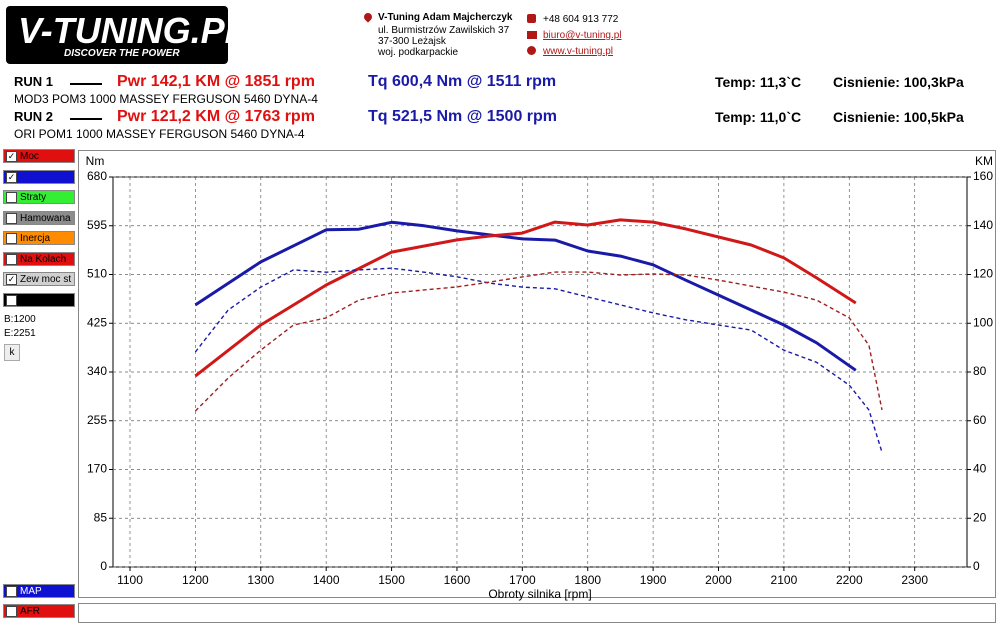 This screenshot has height=625, width=1000. Describe the element at coordinates (418, 52) in the screenshot. I see `address-line: woj. podkarpackie` at that location.